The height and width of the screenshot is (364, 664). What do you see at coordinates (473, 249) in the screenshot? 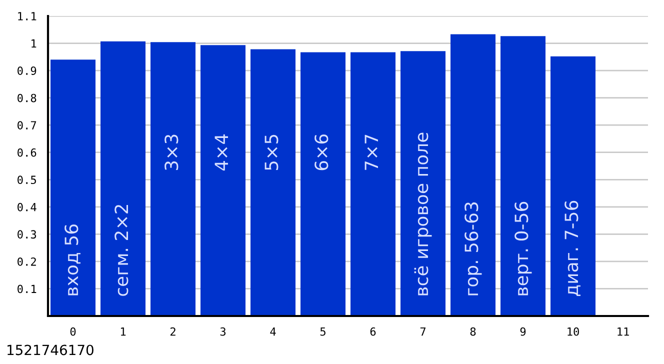
I see `annotation: гор. 56-63` at bounding box center [473, 249].